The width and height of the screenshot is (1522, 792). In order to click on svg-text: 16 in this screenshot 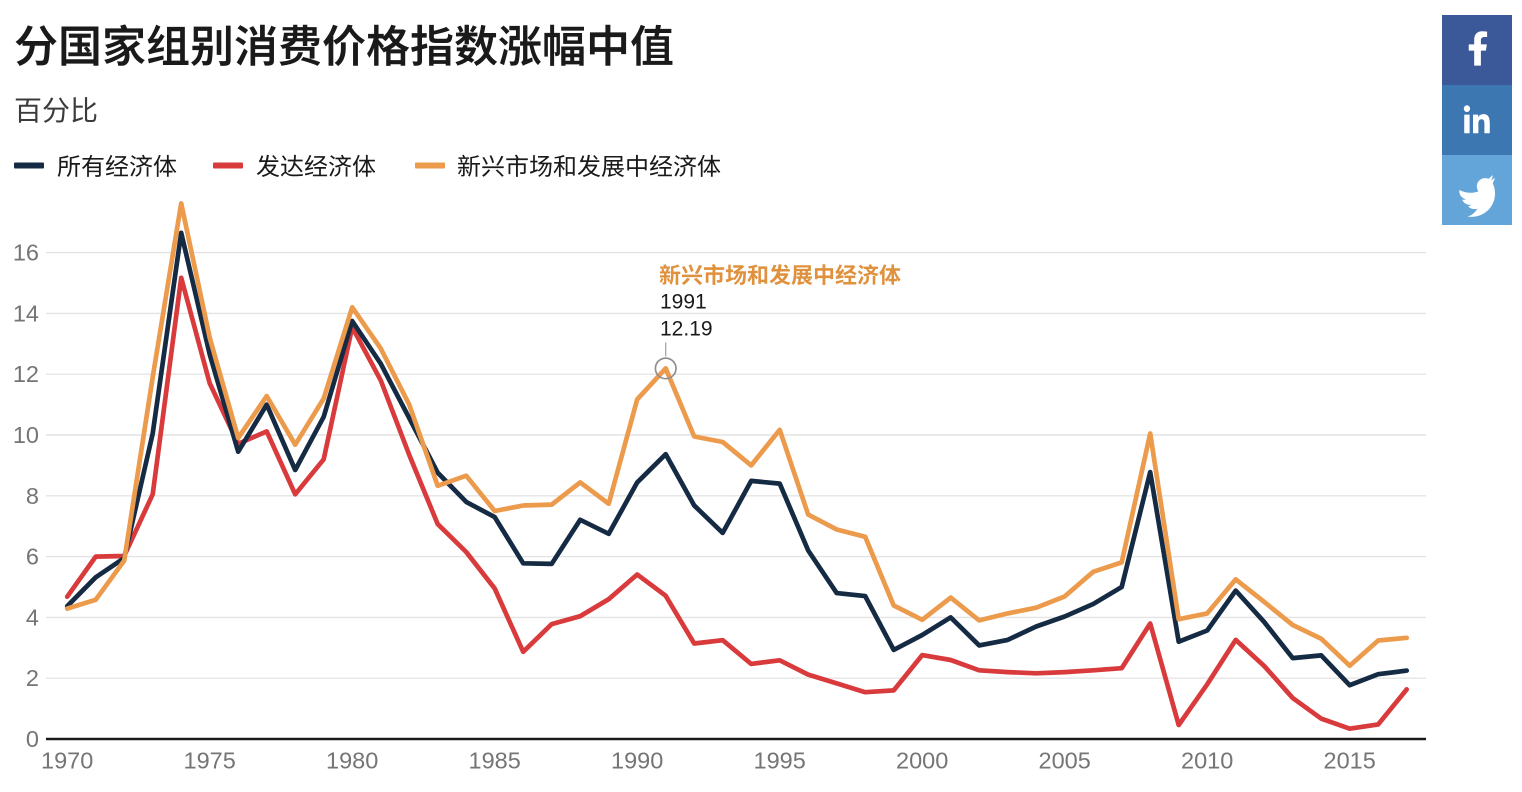, I will do `click(26, 253)`.